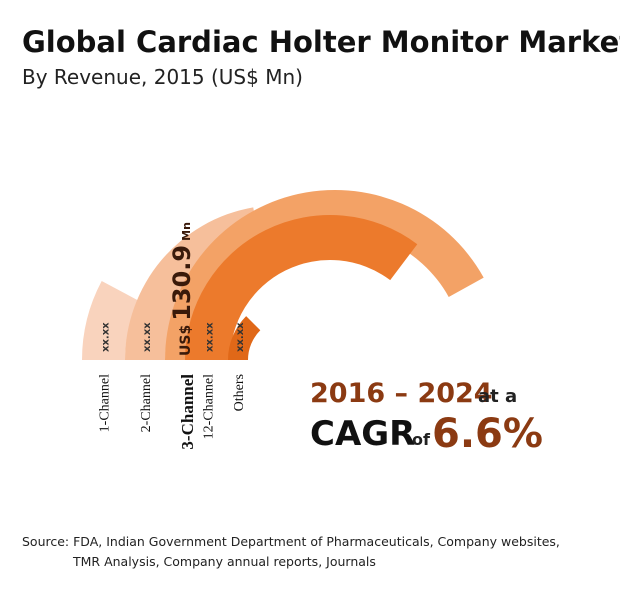 The image size is (620, 600). I want to click on cagr-period: 2016 – 2024, so click(401, 393).